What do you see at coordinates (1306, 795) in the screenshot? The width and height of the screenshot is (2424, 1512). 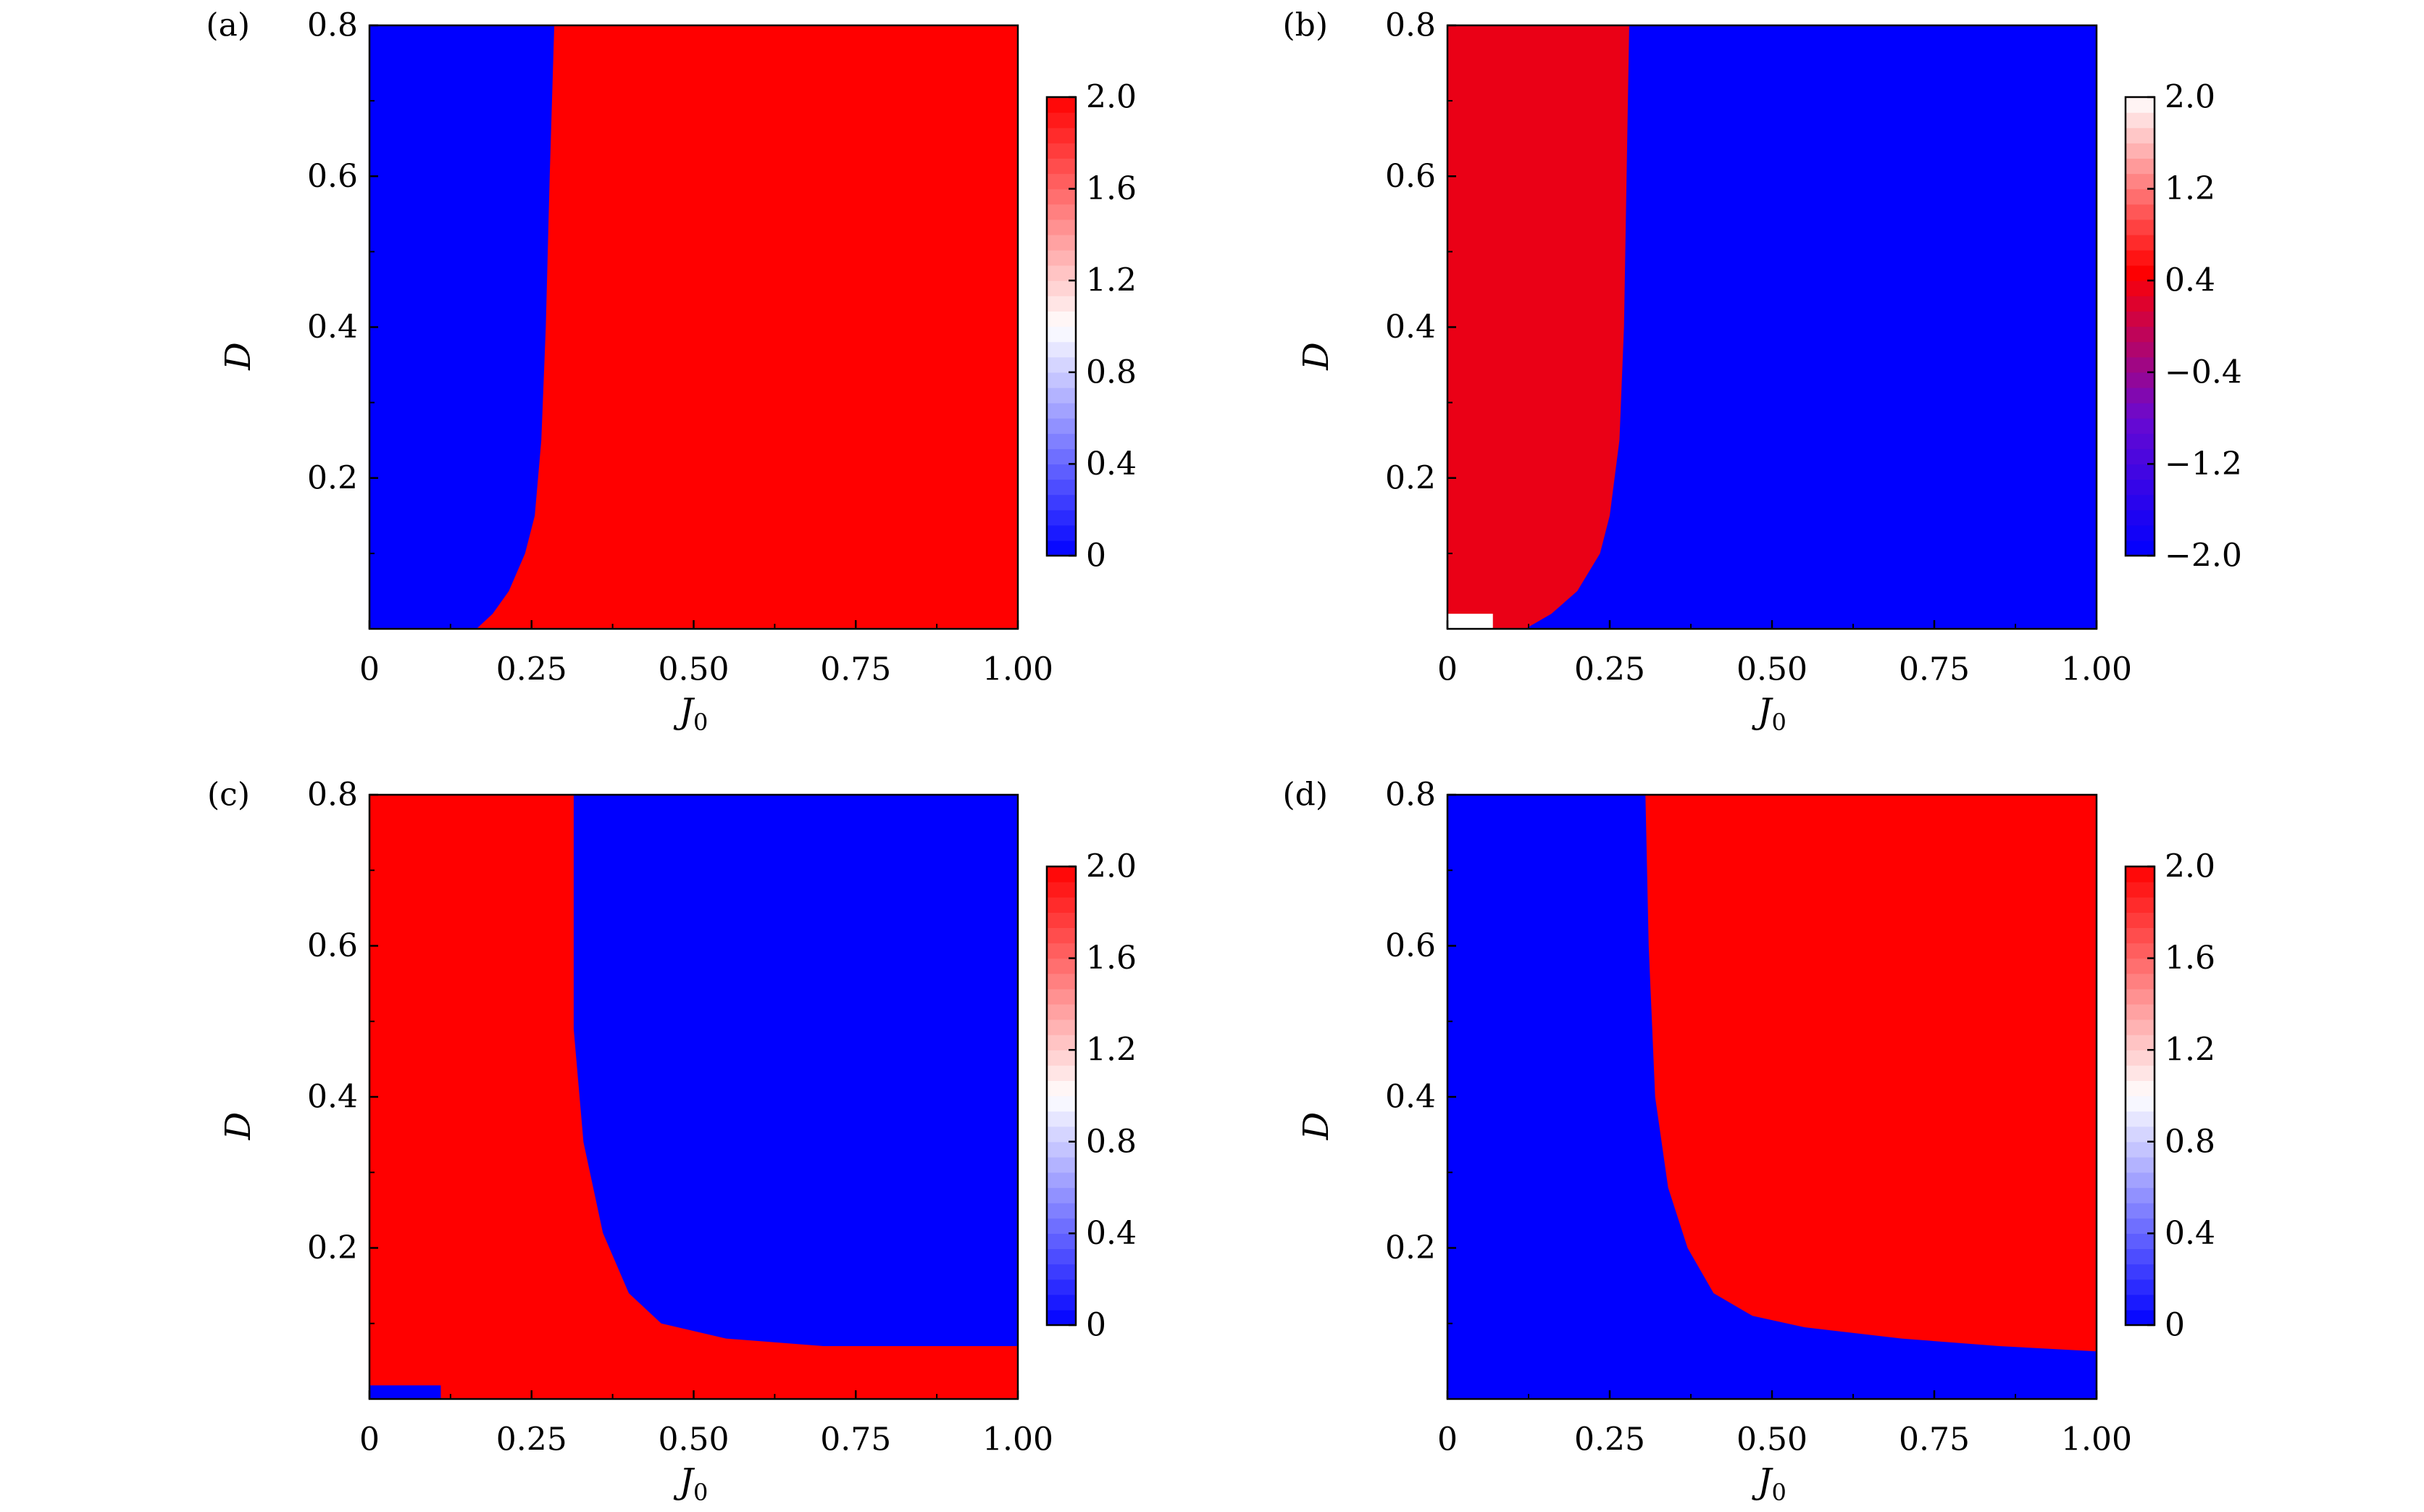 I see `panel-label: (d)` at bounding box center [1306, 795].